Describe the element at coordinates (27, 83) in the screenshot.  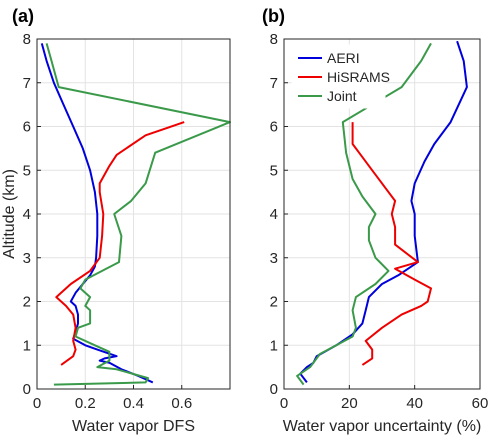
I see `panel-a-ytick-label-7: 7` at that location.